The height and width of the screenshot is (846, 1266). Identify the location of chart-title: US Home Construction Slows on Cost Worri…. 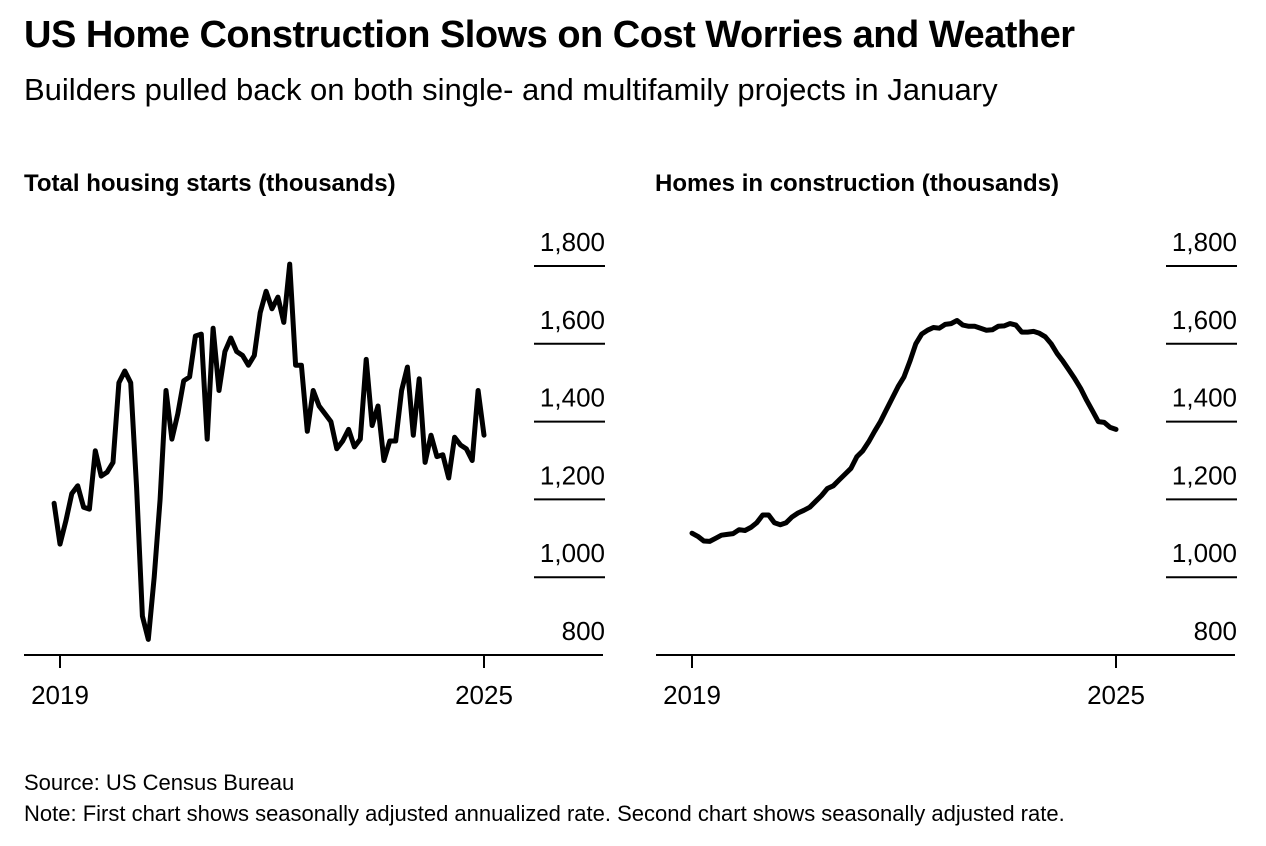
(549, 35).